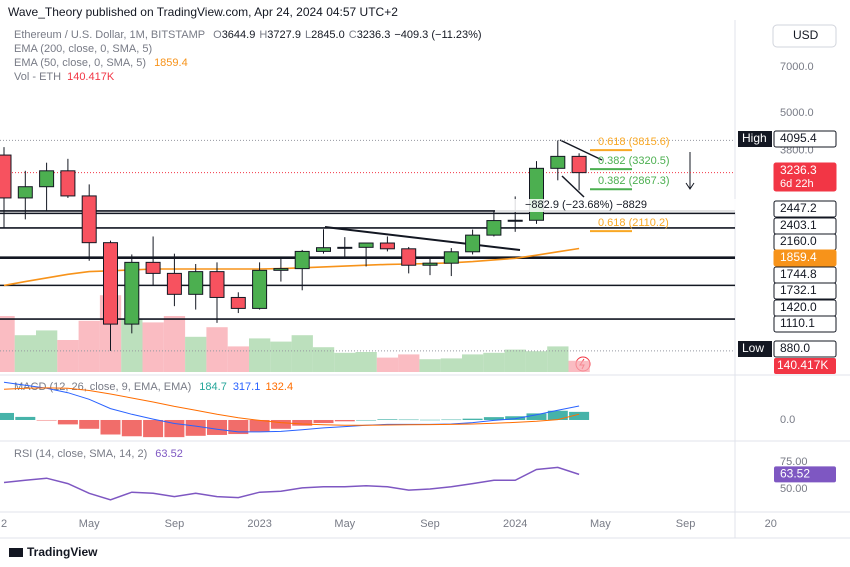  What do you see at coordinates (634, 161) in the screenshot?
I see `fib-label: 0.382 (3320.5)` at bounding box center [634, 161].